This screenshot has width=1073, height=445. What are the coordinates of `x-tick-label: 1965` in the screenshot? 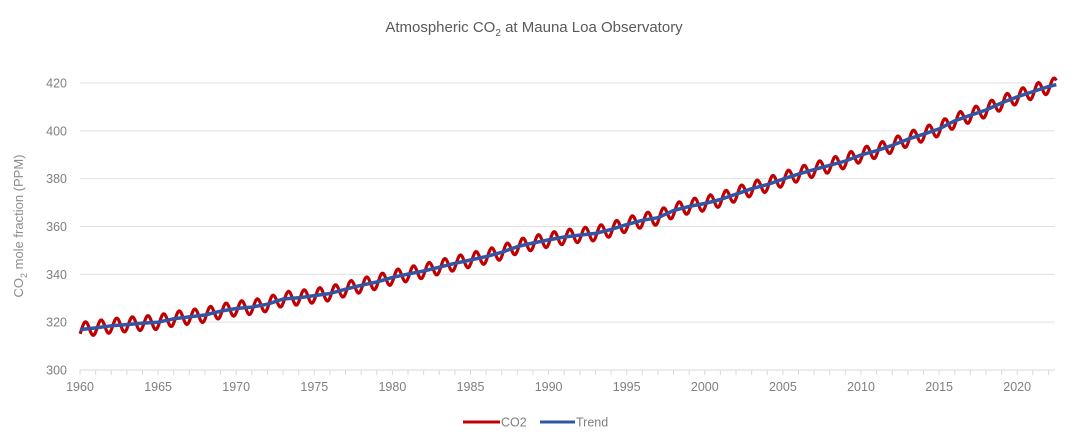 It's located at (158, 387).